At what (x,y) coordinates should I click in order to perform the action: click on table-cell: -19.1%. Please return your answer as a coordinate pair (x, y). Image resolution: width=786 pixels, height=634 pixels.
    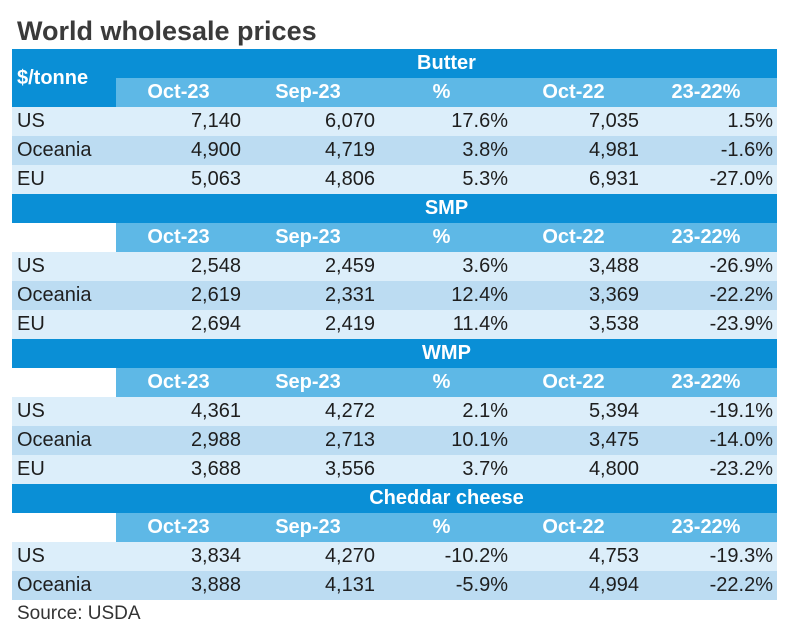
    Looking at the image, I should click on (741, 411).